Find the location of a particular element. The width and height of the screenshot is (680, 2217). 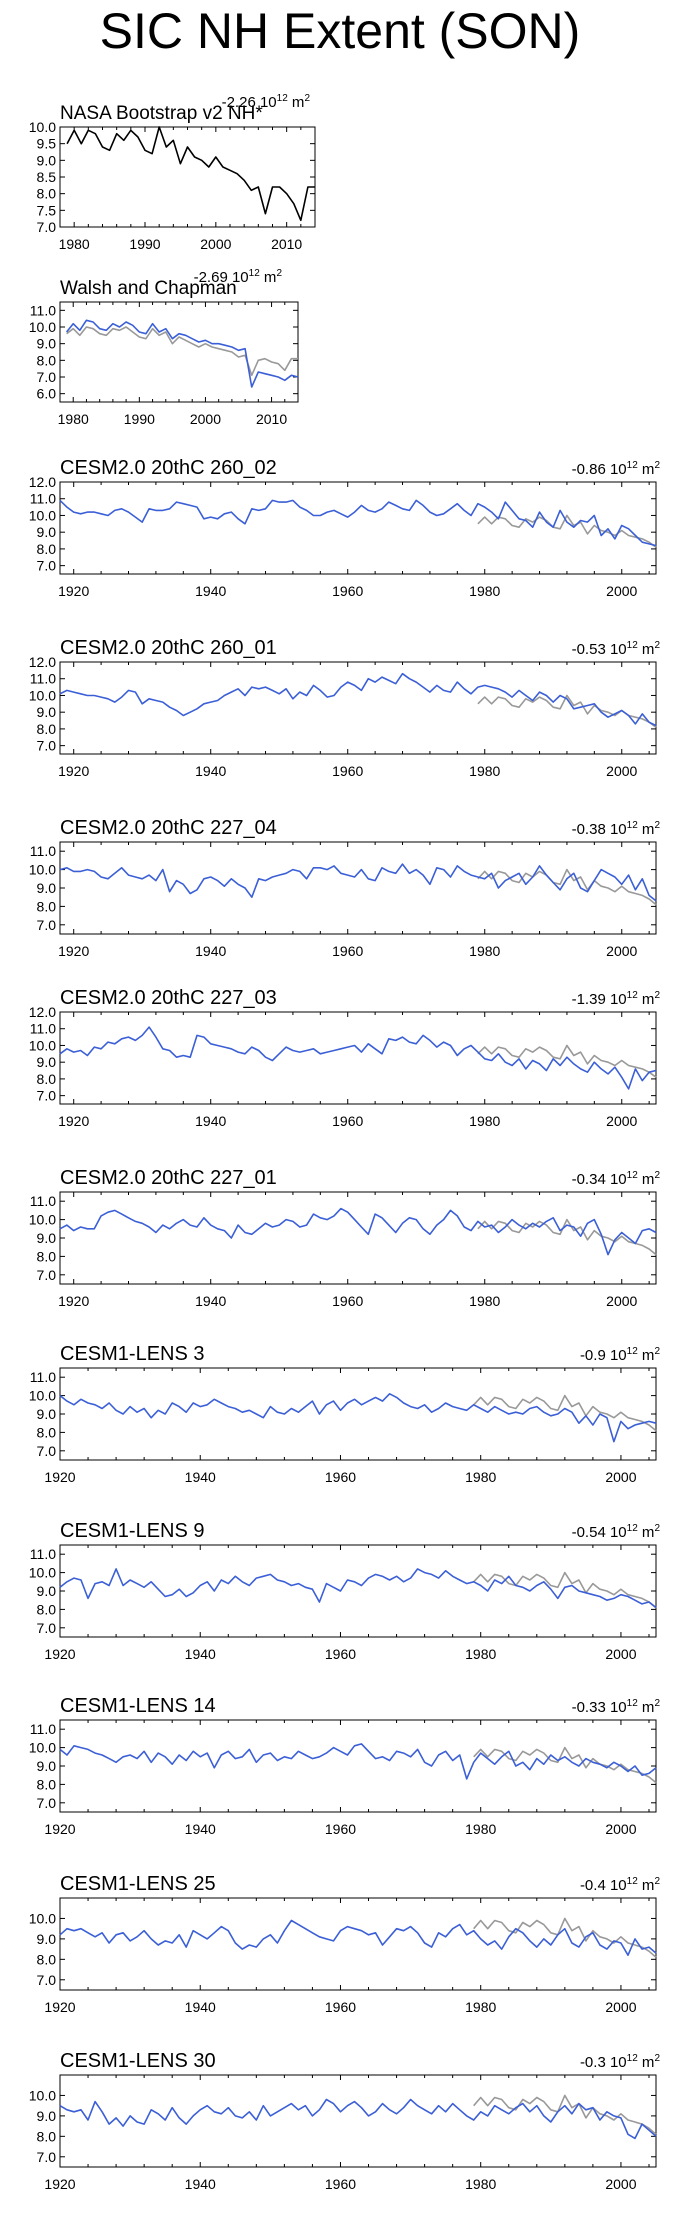

panel-title: Walsh and Chapman is located at coordinates (148, 288).